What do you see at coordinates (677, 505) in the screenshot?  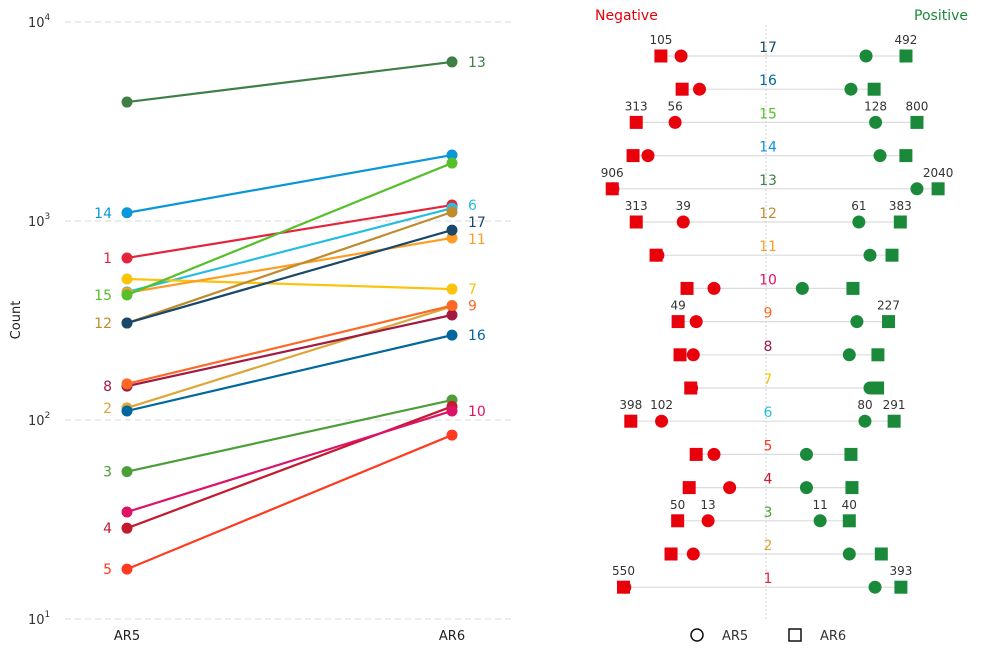 I see `value-label: 50` at bounding box center [677, 505].